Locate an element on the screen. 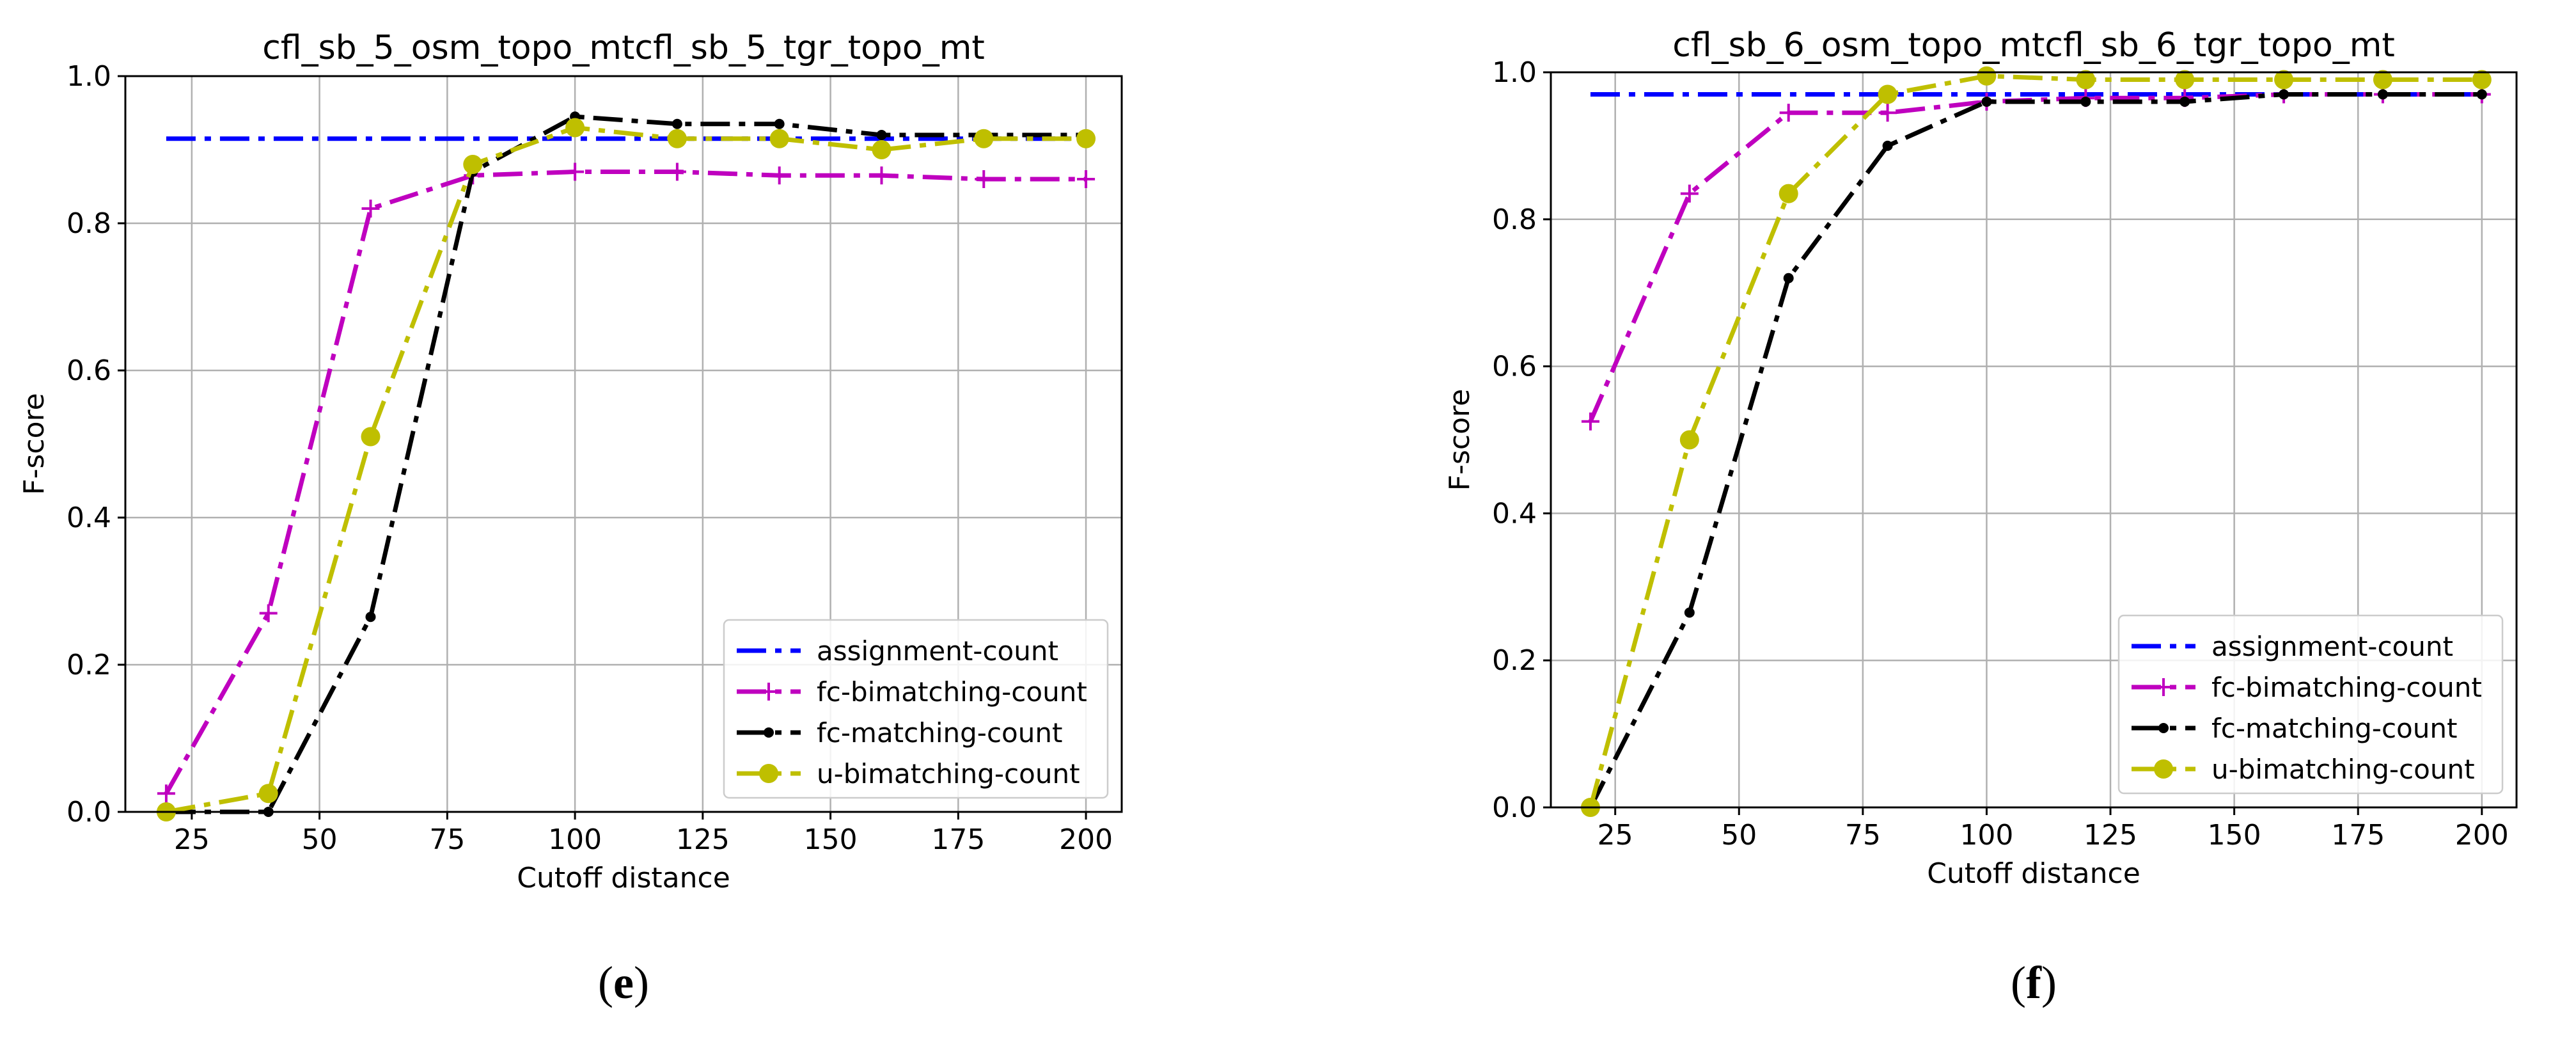 This screenshot has width=2576, height=1039. chart-title: cfl_sb_5_osm_topo_mtcfl_sb_5_tgr_topo_mt is located at coordinates (623, 48).